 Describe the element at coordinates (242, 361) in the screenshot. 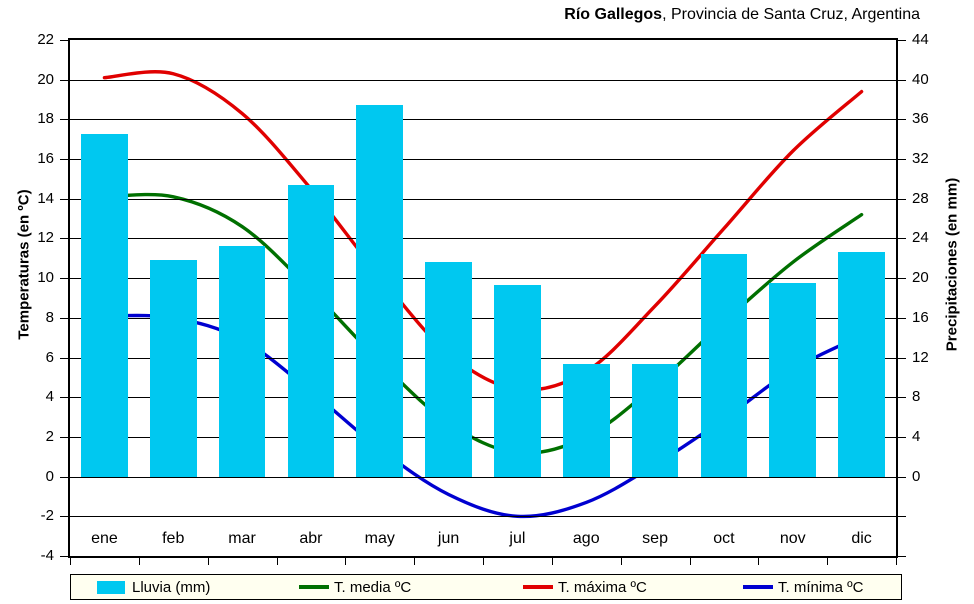

I see `precipitation-bar-mar` at that location.